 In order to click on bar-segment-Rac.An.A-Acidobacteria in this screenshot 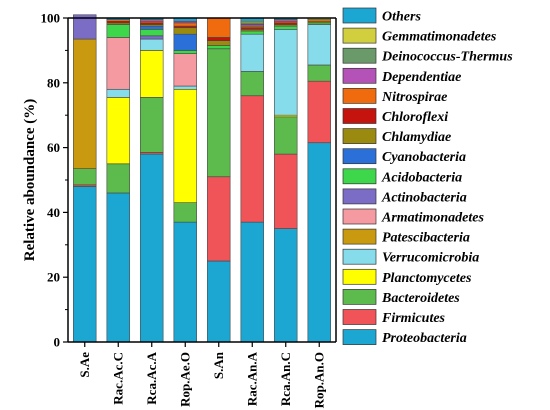, I will do `click(252, 32)`.